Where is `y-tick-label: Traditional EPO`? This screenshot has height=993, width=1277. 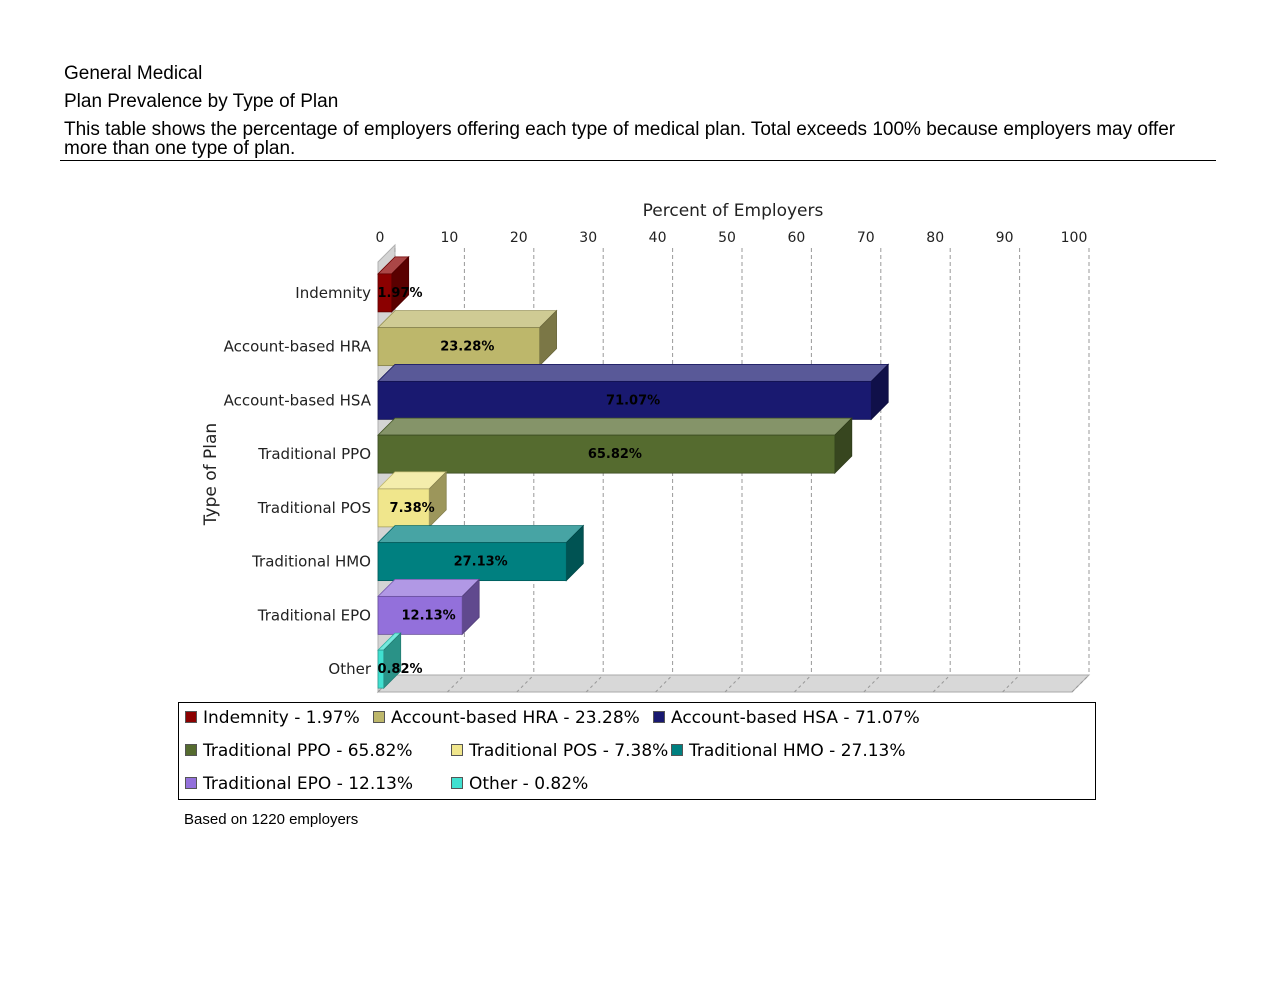
y-tick-label: Traditional EPO is located at coordinates (314, 615).